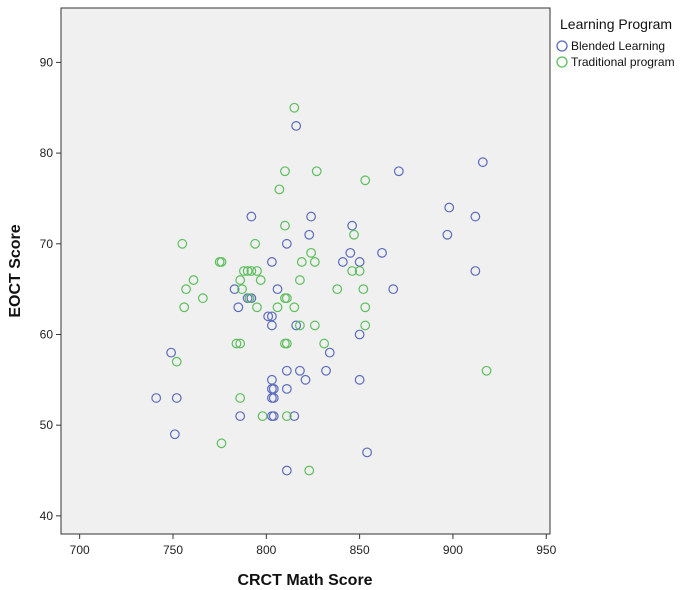 The height and width of the screenshot is (590, 699). Describe the element at coordinates (47, 62) in the screenshot. I see `y-tick-label: 90` at that location.